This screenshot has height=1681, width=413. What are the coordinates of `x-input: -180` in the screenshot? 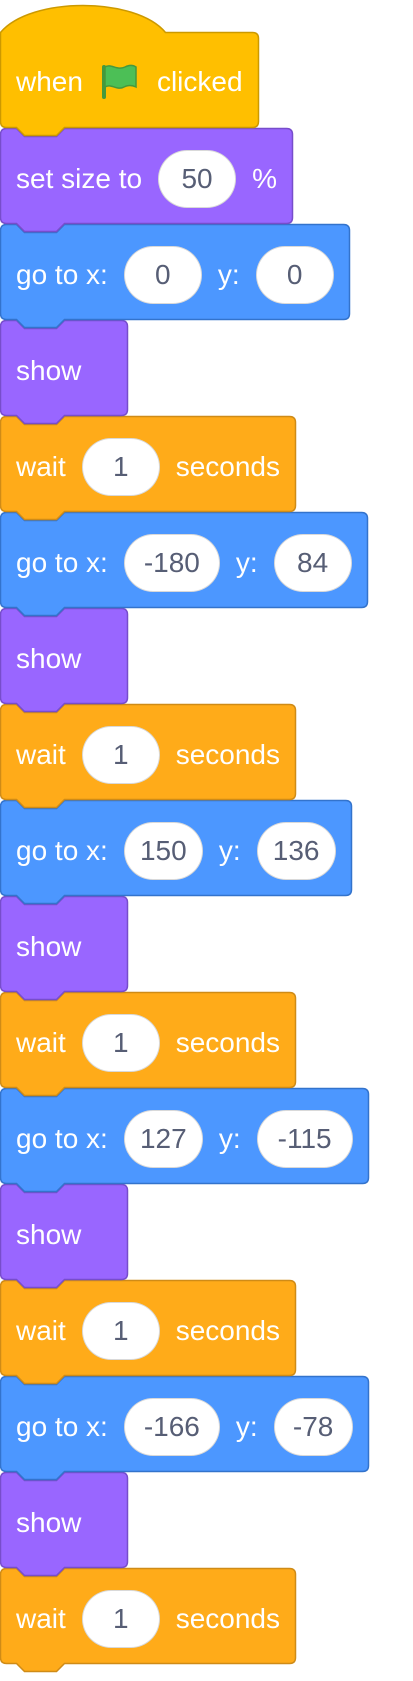 It's located at (171, 563).